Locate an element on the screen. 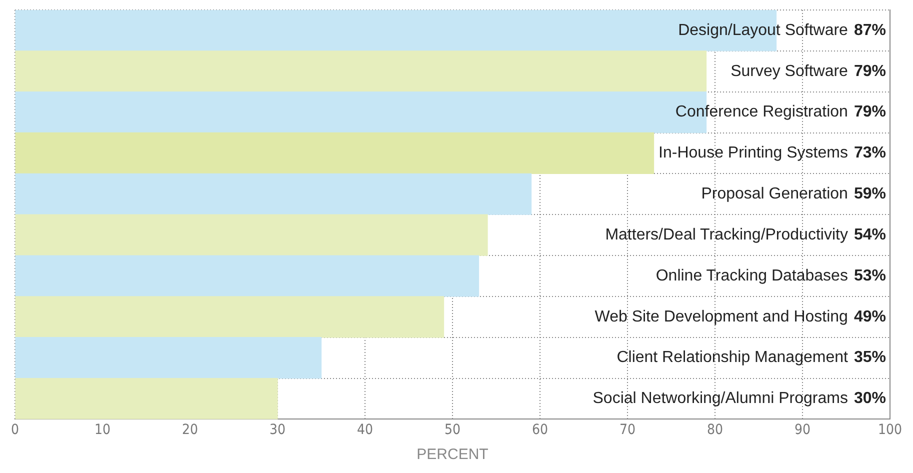 This screenshot has height=473, width=913. y-tick-label: Social Networking/Alumni Programs is located at coordinates (720, 399).